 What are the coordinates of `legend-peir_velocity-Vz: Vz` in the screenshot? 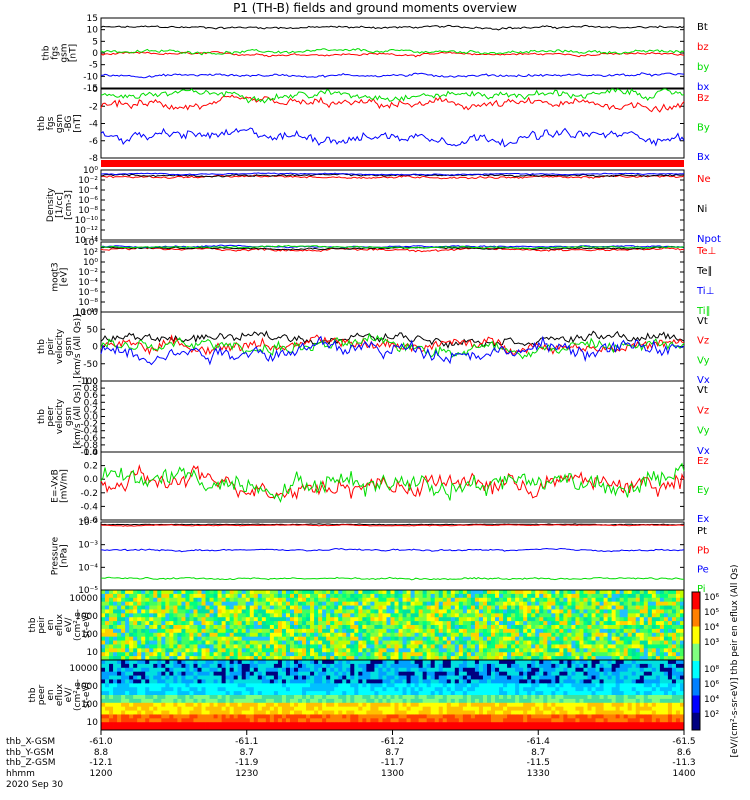 It's located at (703, 341).